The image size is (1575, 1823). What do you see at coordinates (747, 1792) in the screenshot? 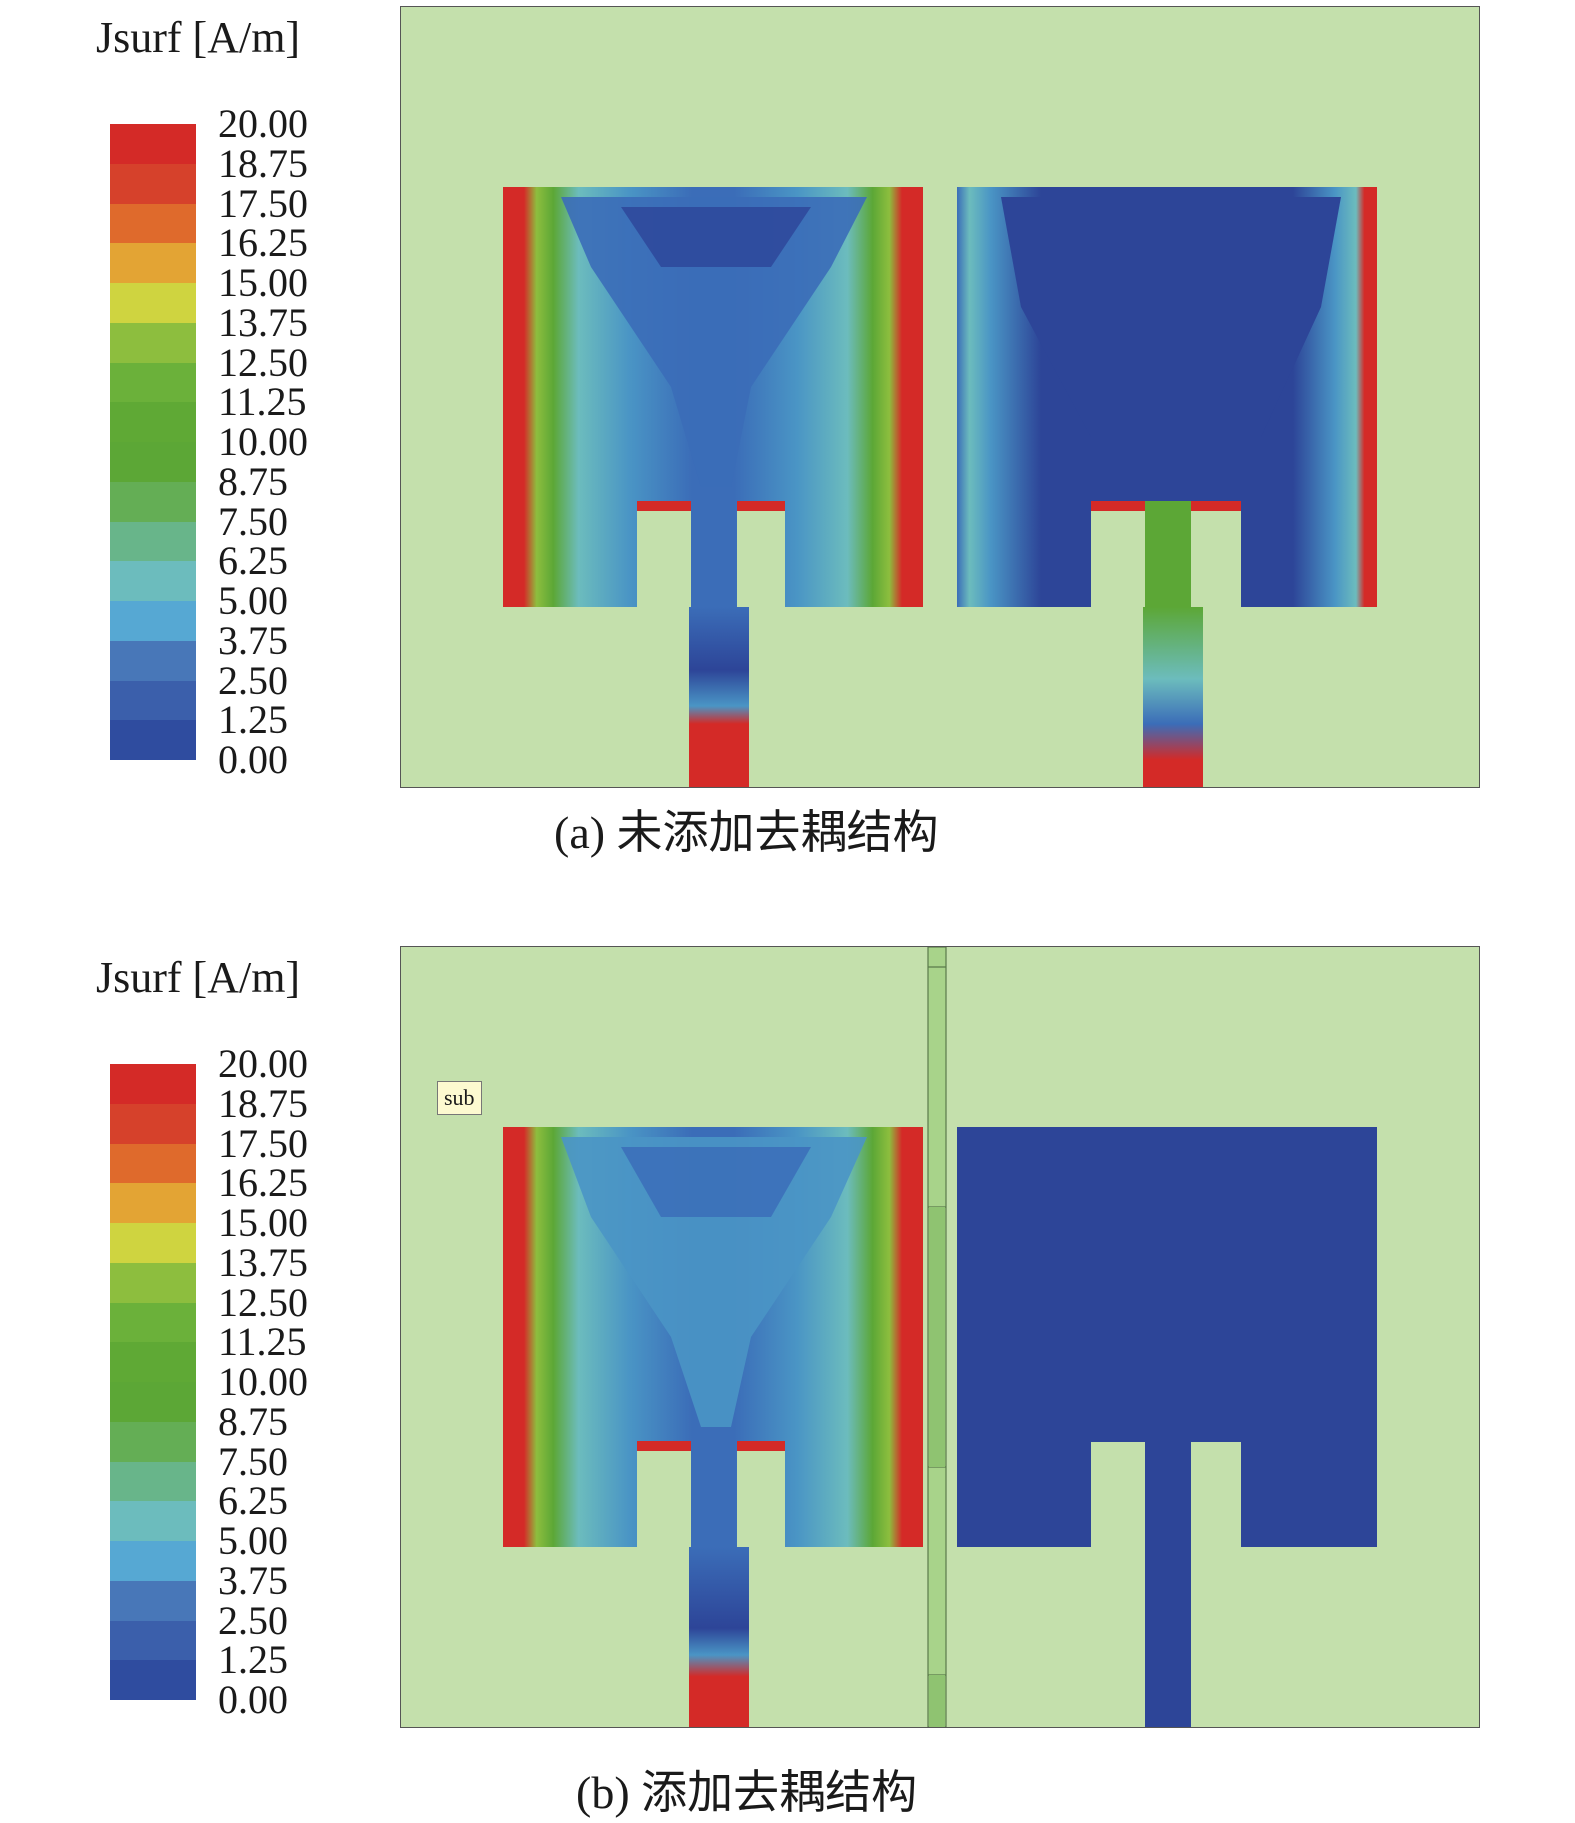
I see `caption: (b) 添加去耦结构` at bounding box center [747, 1792].